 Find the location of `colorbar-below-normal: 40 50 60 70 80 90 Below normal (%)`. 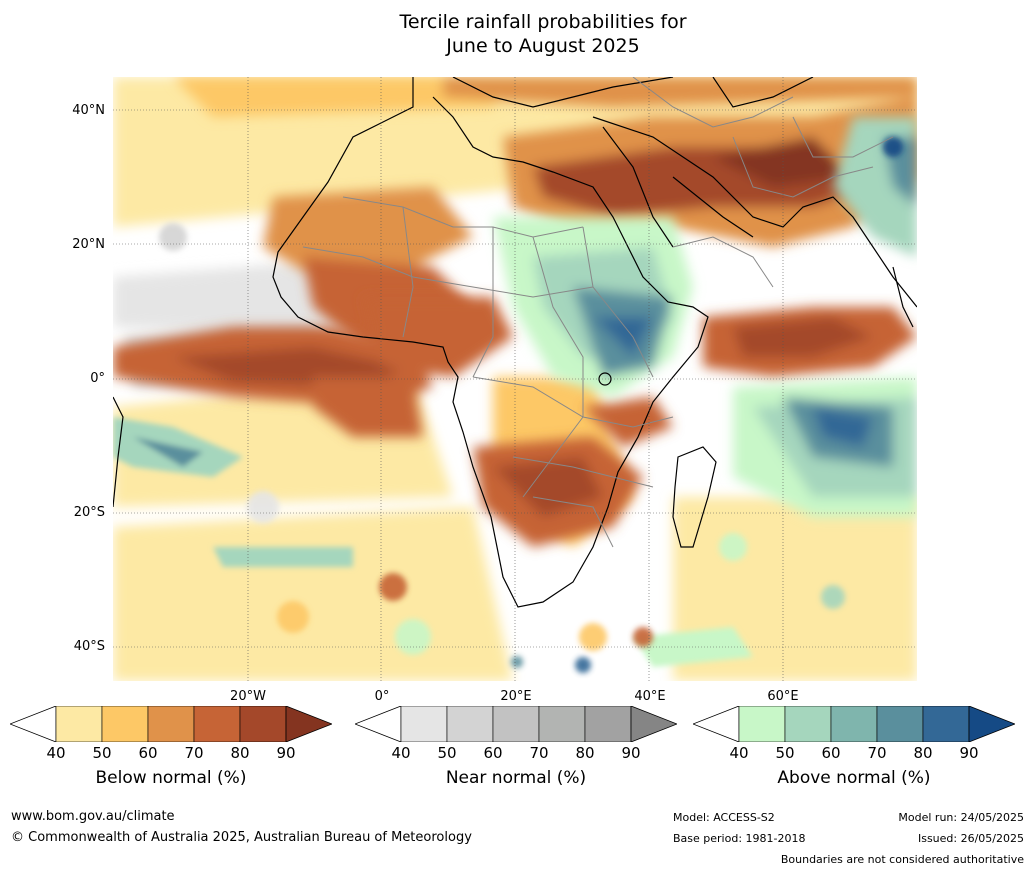

colorbar-below-normal: 40 50 60 70 80 90 Below normal (%) is located at coordinates (171, 746).